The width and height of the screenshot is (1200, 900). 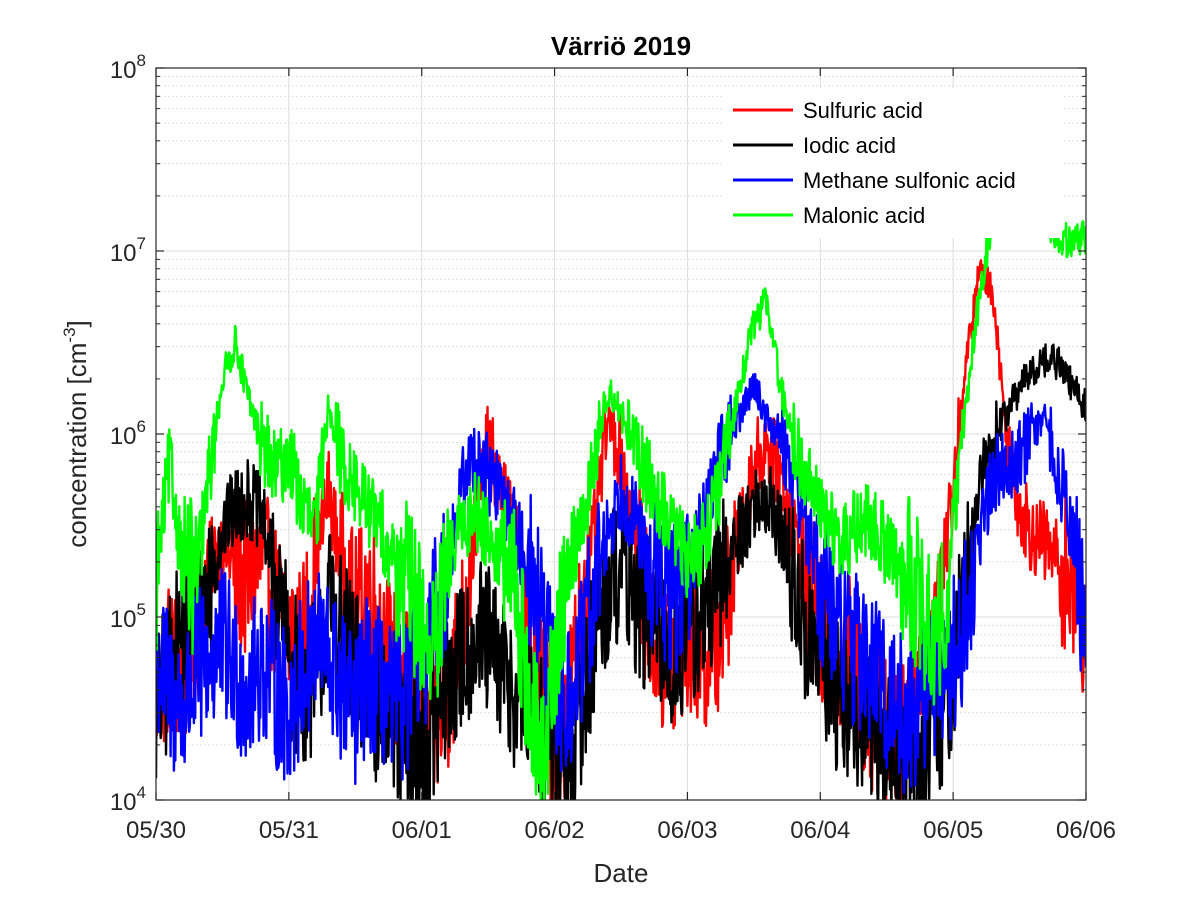 I want to click on x-axis-title: Date, so click(x=621, y=873).